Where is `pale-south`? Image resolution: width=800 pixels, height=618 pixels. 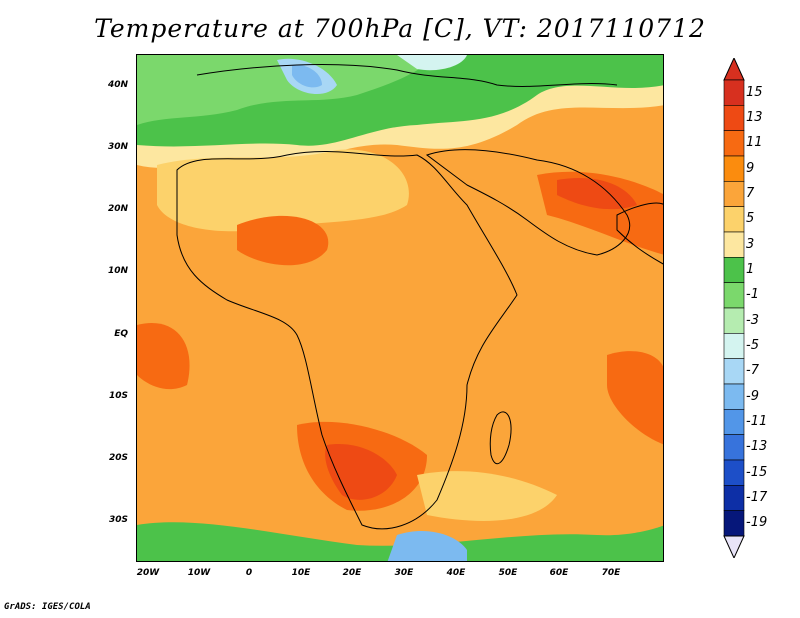
pale-south is located at coordinates (487, 496).